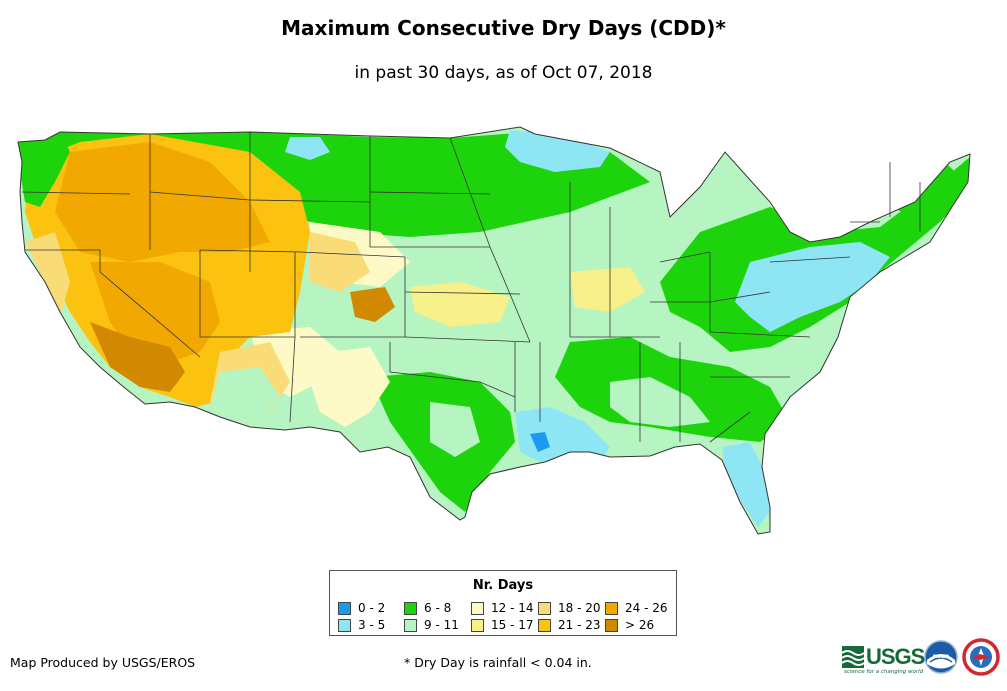 This screenshot has height=691, width=1007. I want to click on legend-item-0-2: 0 - 2, so click(361, 608).